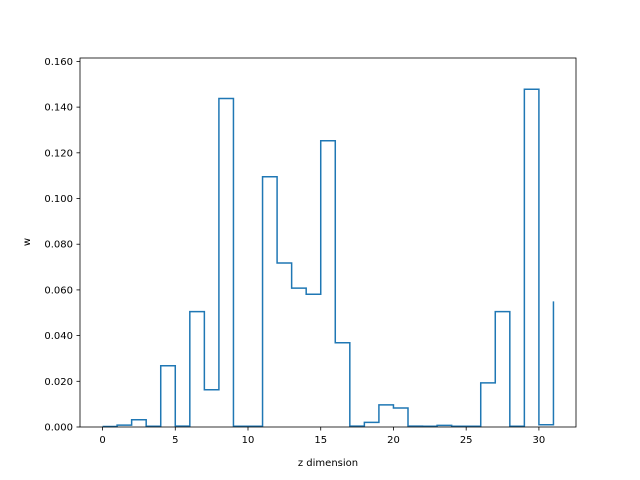 Image resolution: width=640 pixels, height=480 pixels. What do you see at coordinates (58, 245) in the screenshot?
I see `y-tick-label: 0.080` at bounding box center [58, 245].